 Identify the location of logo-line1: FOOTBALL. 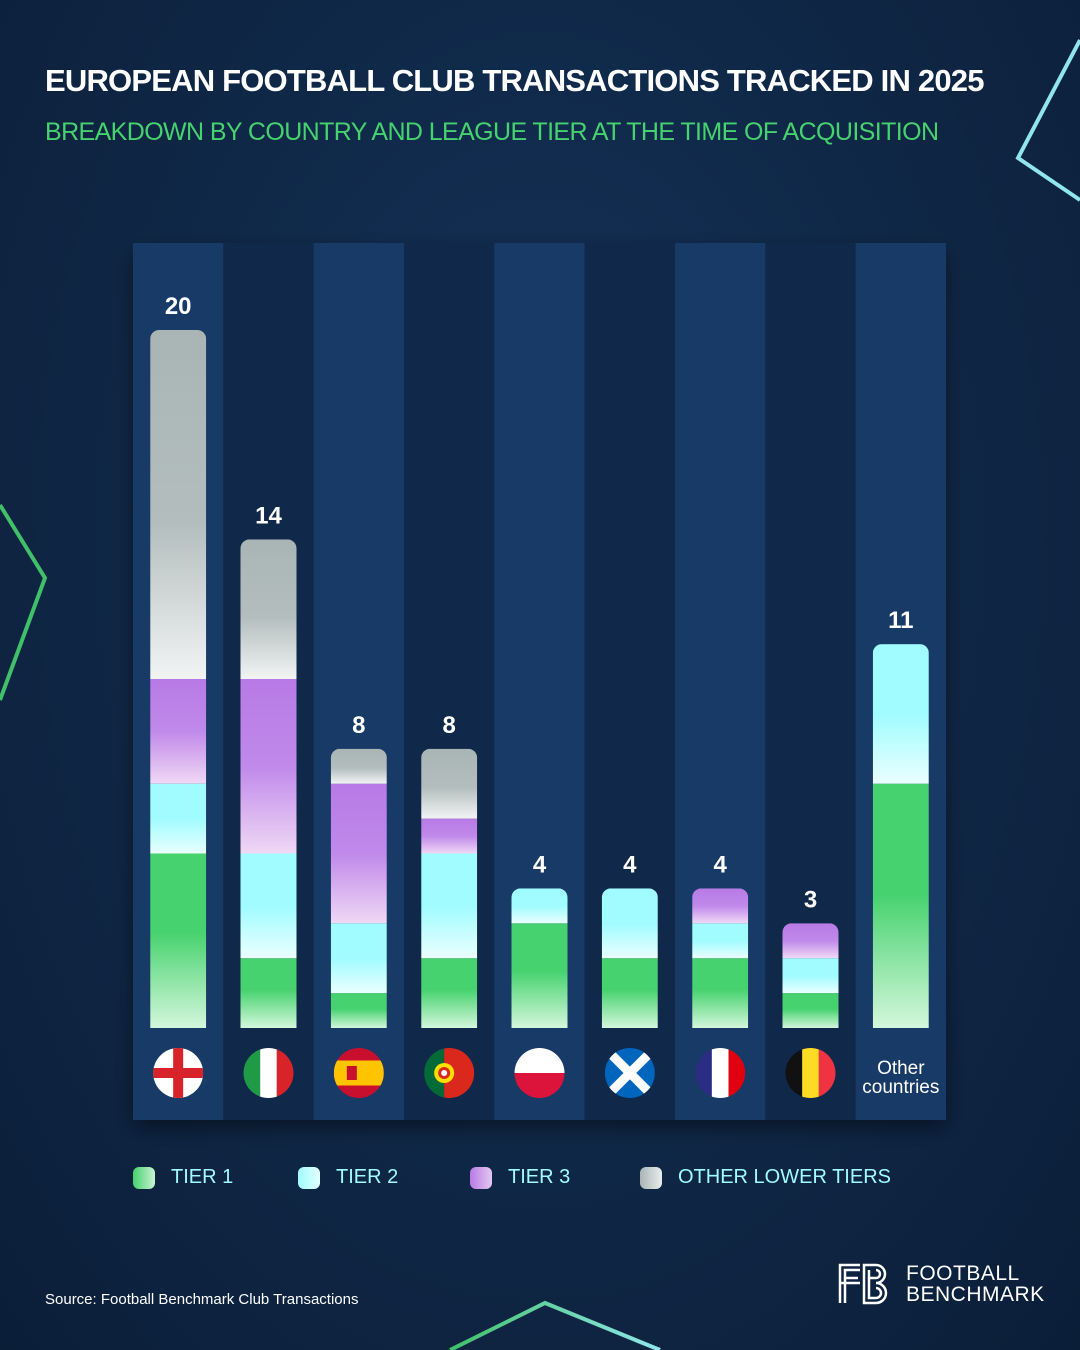
(963, 1273).